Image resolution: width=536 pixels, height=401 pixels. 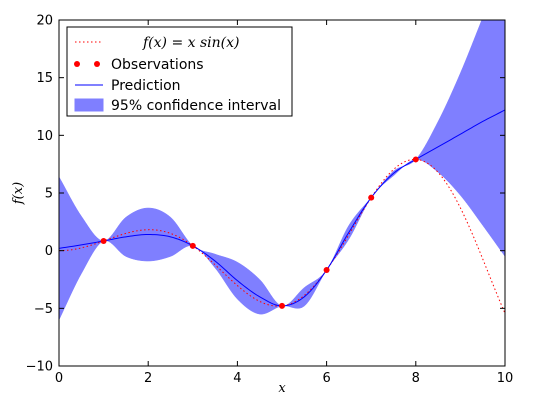 What do you see at coordinates (237, 378) in the screenshot?
I see `x-tick-label: 4` at bounding box center [237, 378].